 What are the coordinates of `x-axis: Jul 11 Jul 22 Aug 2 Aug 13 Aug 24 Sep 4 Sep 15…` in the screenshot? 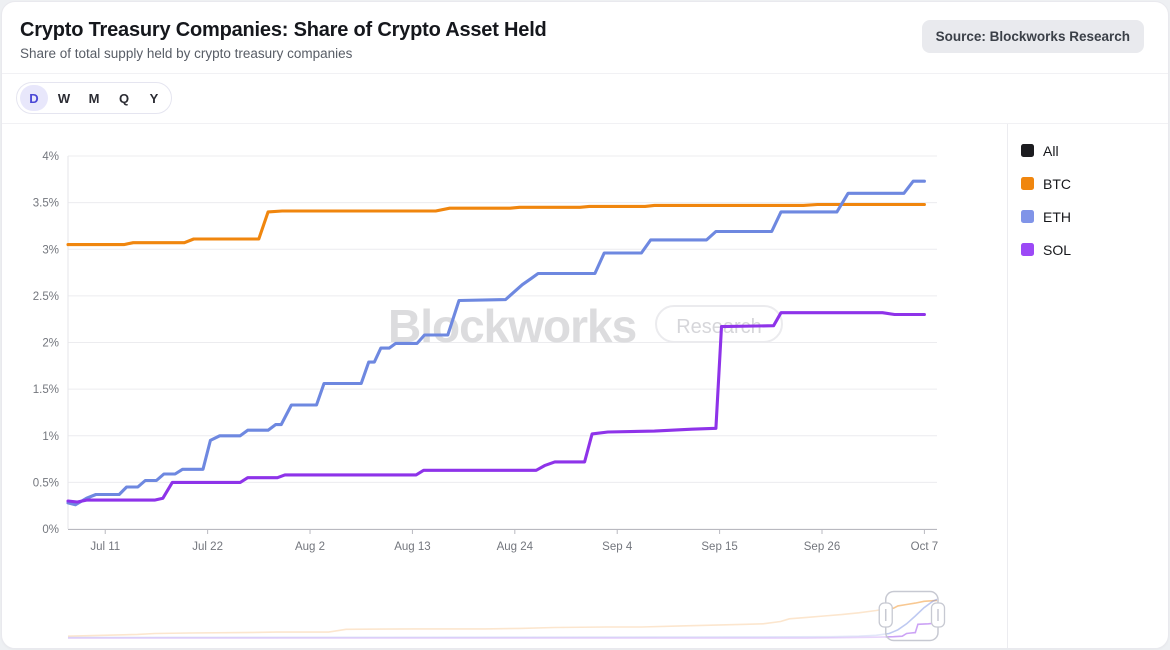 It's located at (514, 541).